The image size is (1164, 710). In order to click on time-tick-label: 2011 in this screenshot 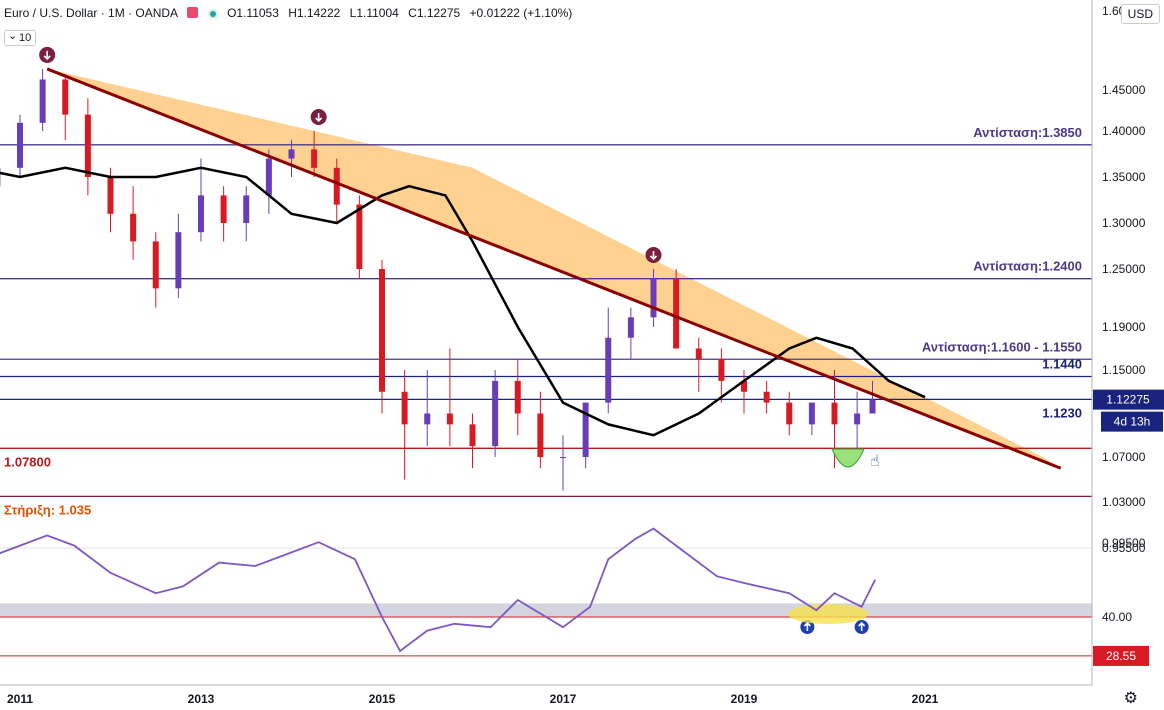, I will do `click(20, 699)`.